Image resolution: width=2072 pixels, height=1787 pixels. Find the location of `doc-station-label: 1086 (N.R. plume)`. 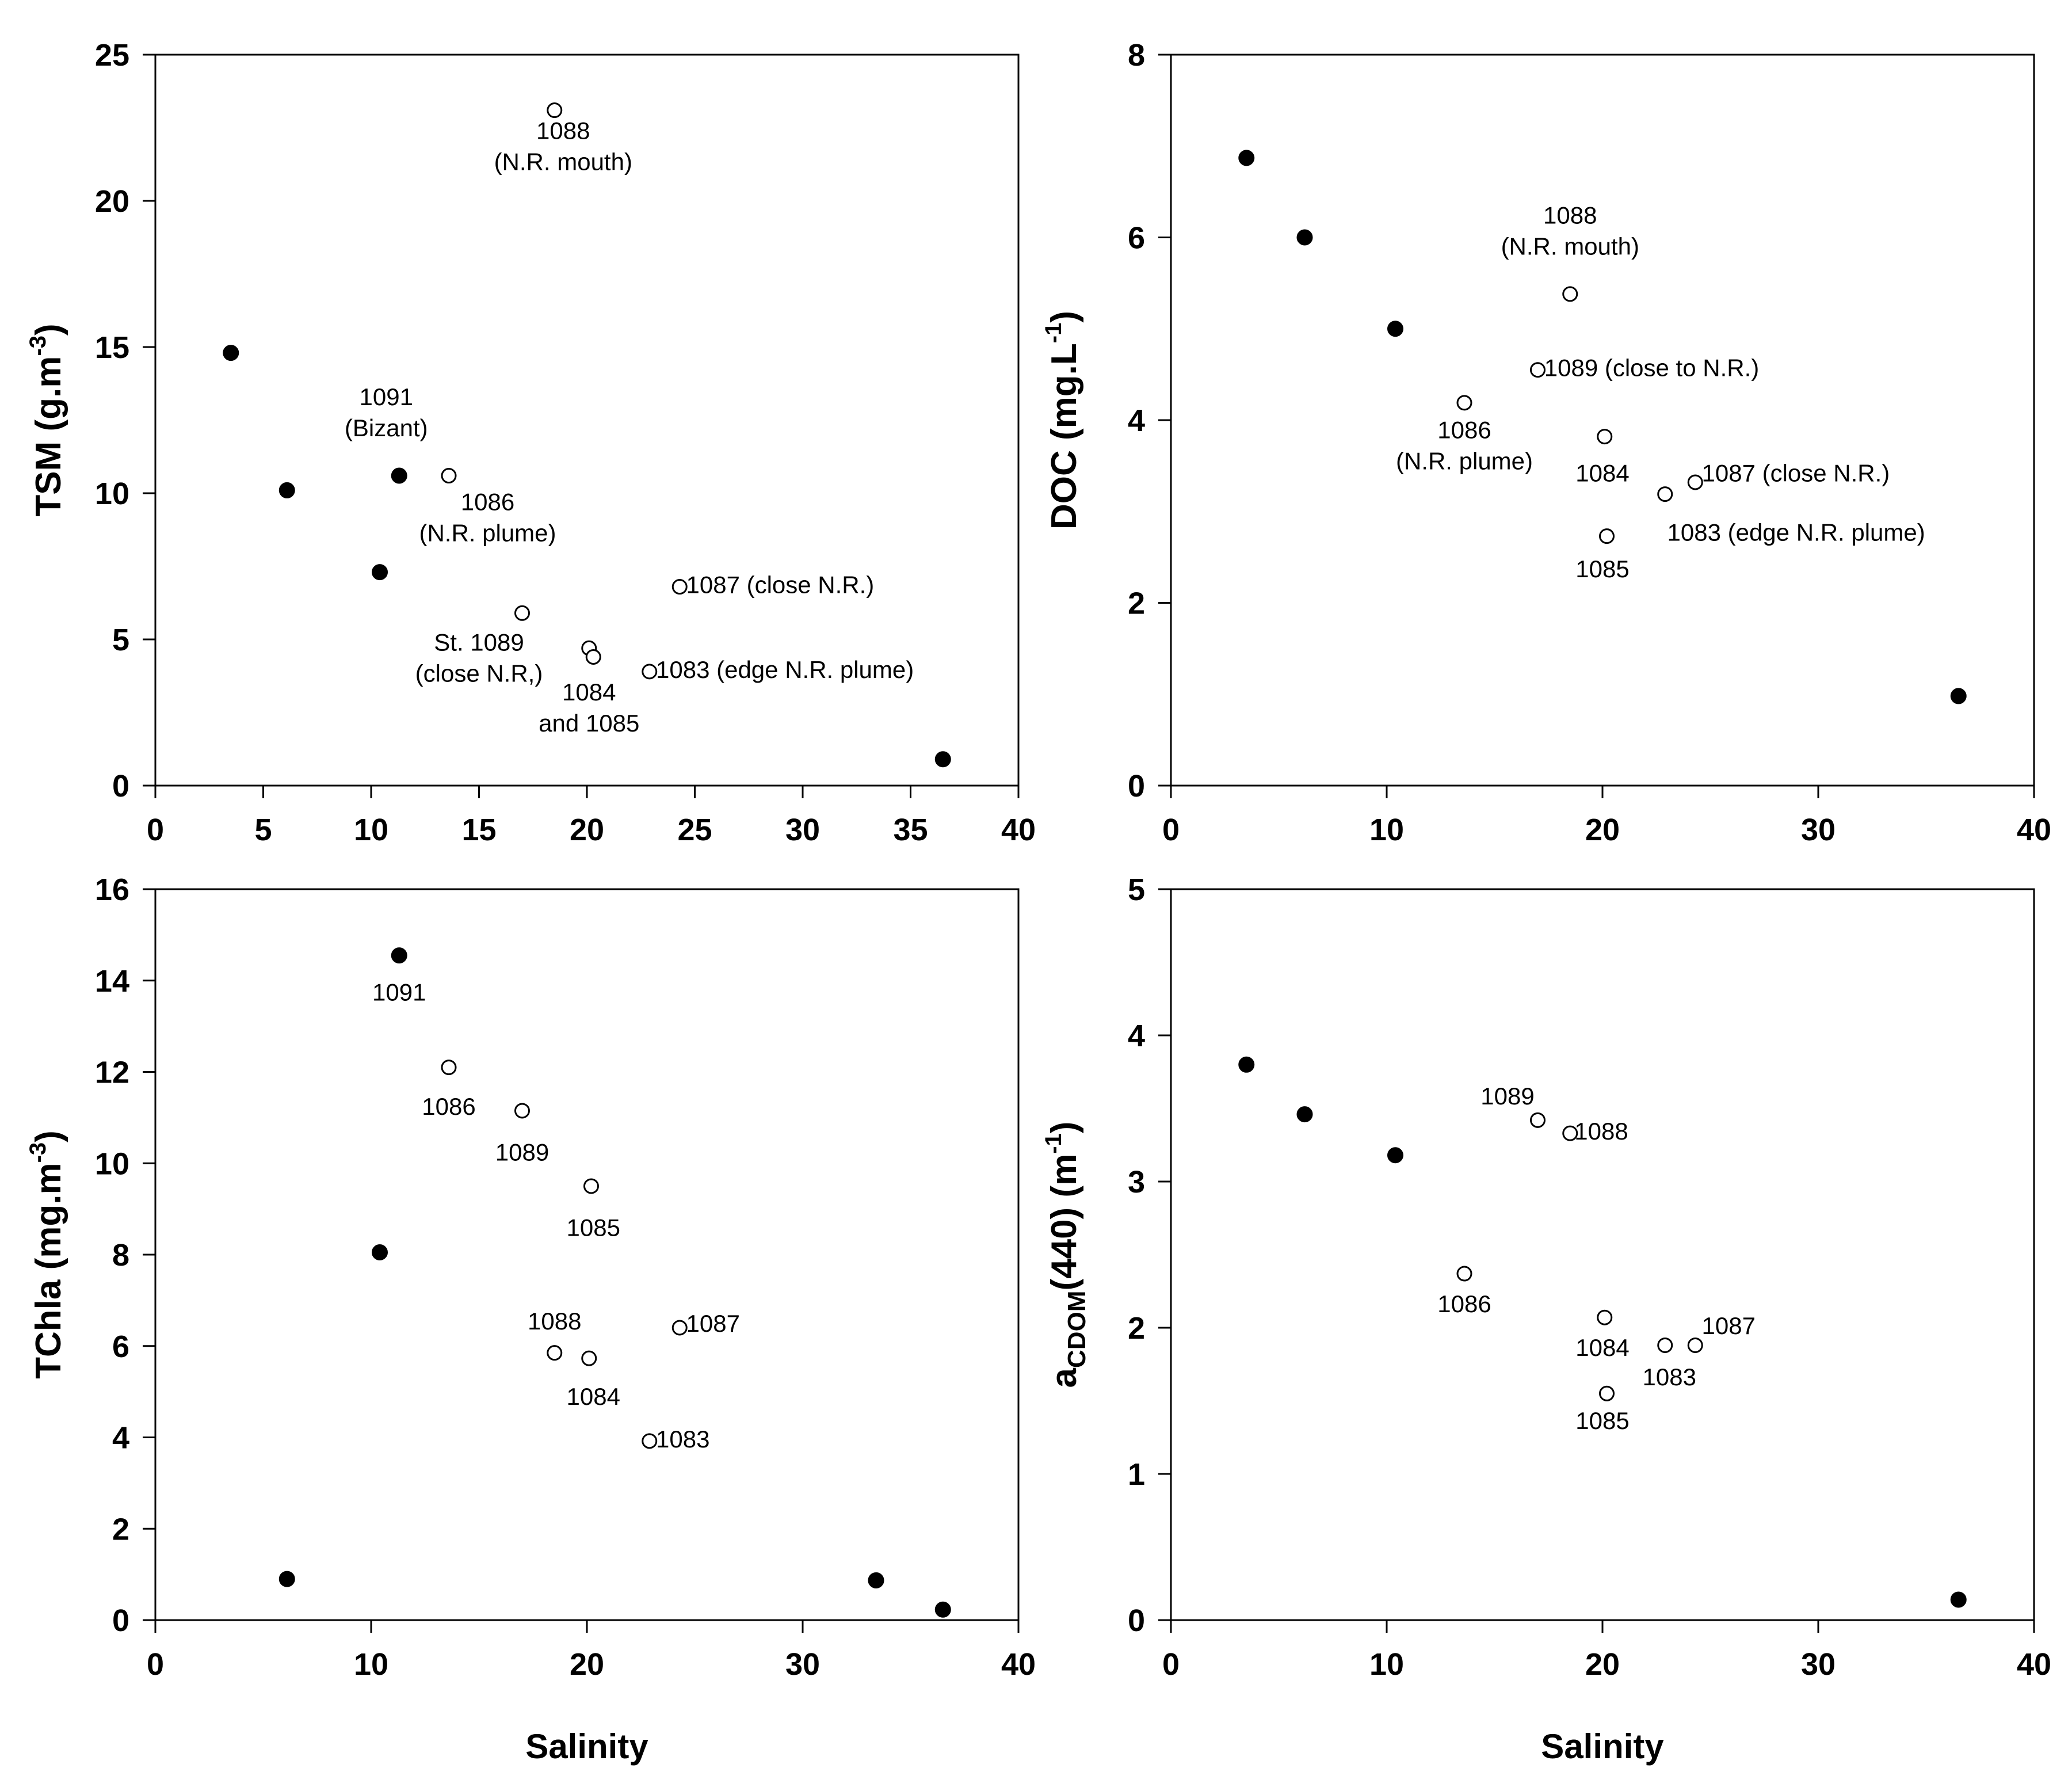

doc-station-label: 1086 (N.R. plume) is located at coordinates (1464, 446).